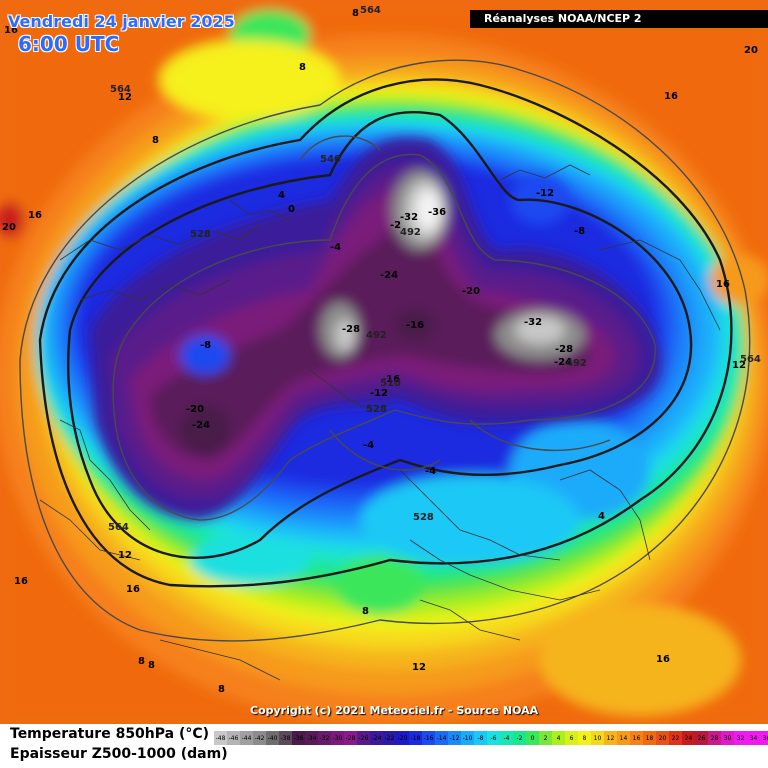 The image size is (768, 768). Describe the element at coordinates (558, 738) in the screenshot. I see `color-scale-tick: 4` at that location.